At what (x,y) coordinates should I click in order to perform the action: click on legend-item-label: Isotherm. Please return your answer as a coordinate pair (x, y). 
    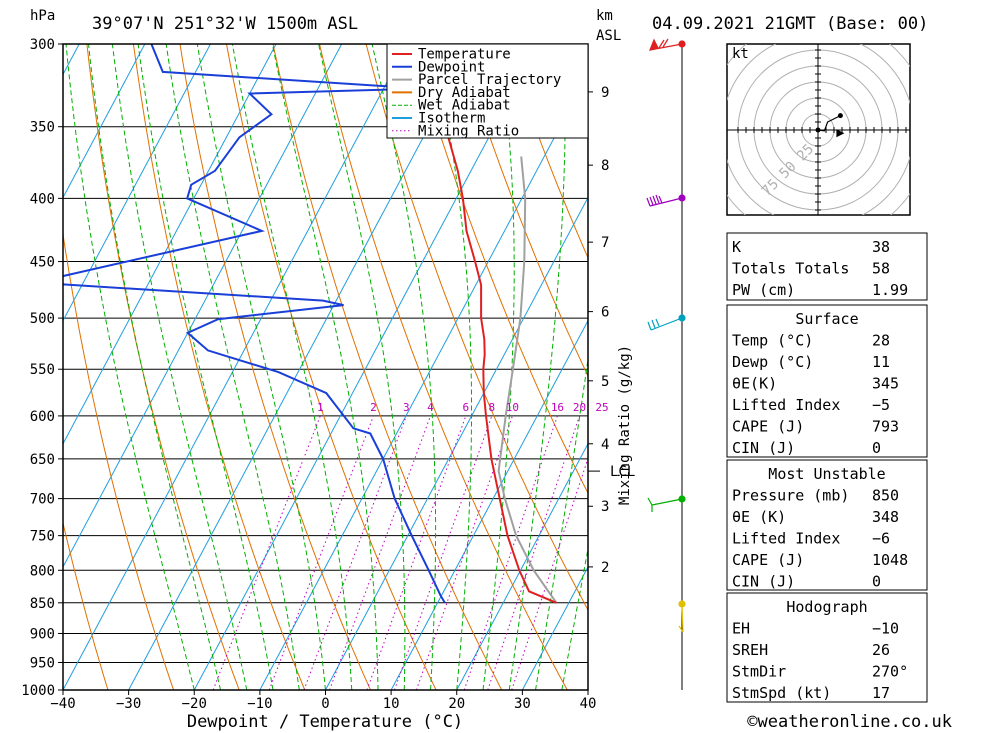
    Looking at the image, I should click on (451, 119).